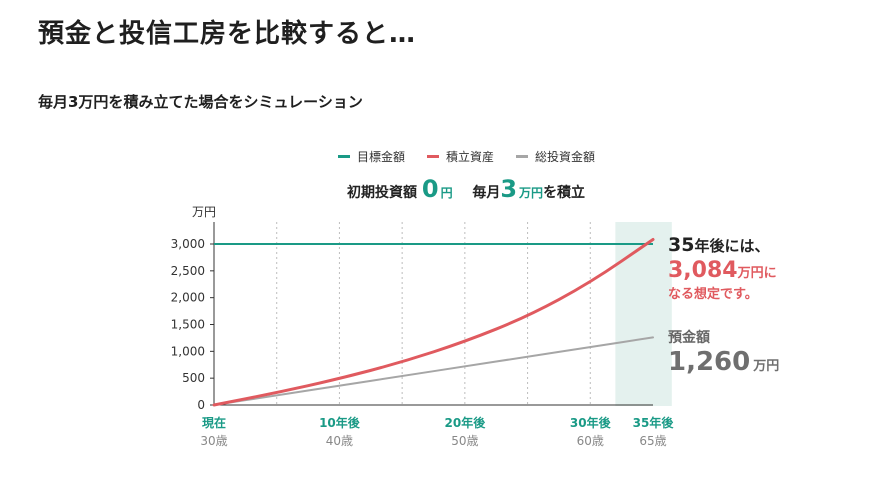 The height and width of the screenshot is (479, 873). I want to click on y-axis-unit: 万円, so click(204, 212).